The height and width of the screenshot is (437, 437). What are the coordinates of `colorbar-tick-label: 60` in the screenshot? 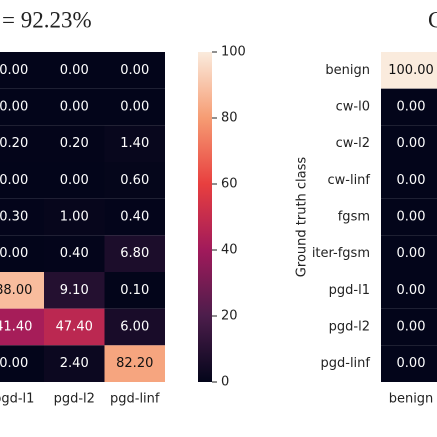 It's located at (229, 184).